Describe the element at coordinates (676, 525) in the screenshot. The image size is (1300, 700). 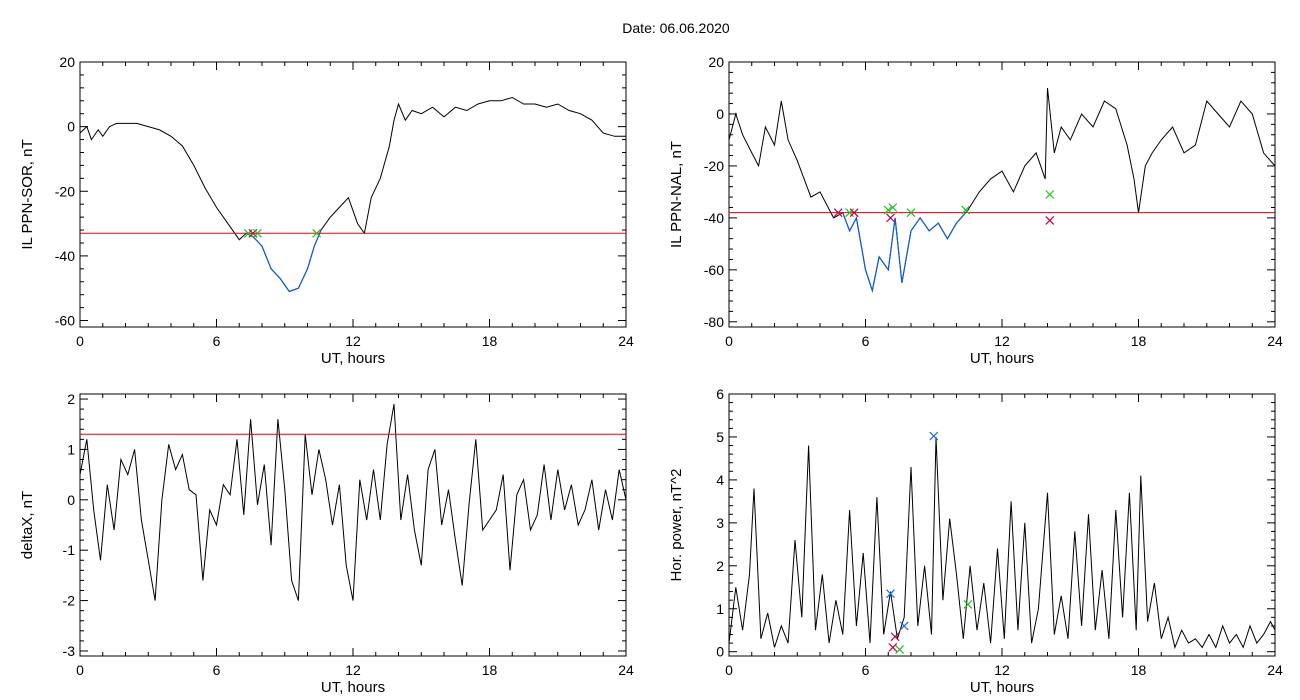
I see `y-axis-label: Hor. power, nT^2` at that location.